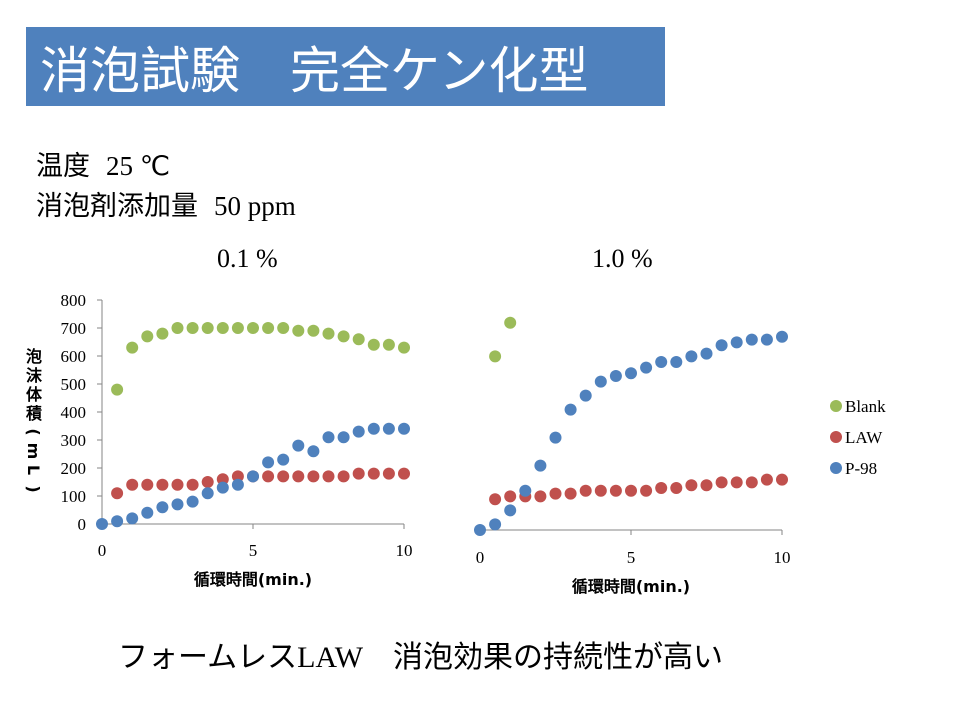 The width and height of the screenshot is (960, 720). I want to click on y-tick-label: 700, so click(74, 328).